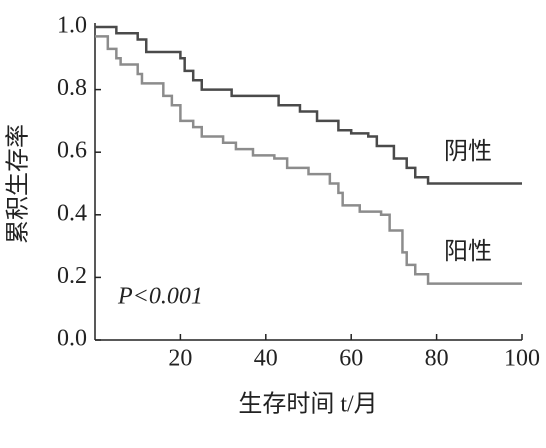 The height and width of the screenshot is (448, 546). I want to click on series-label: 阳性, so click(468, 251).